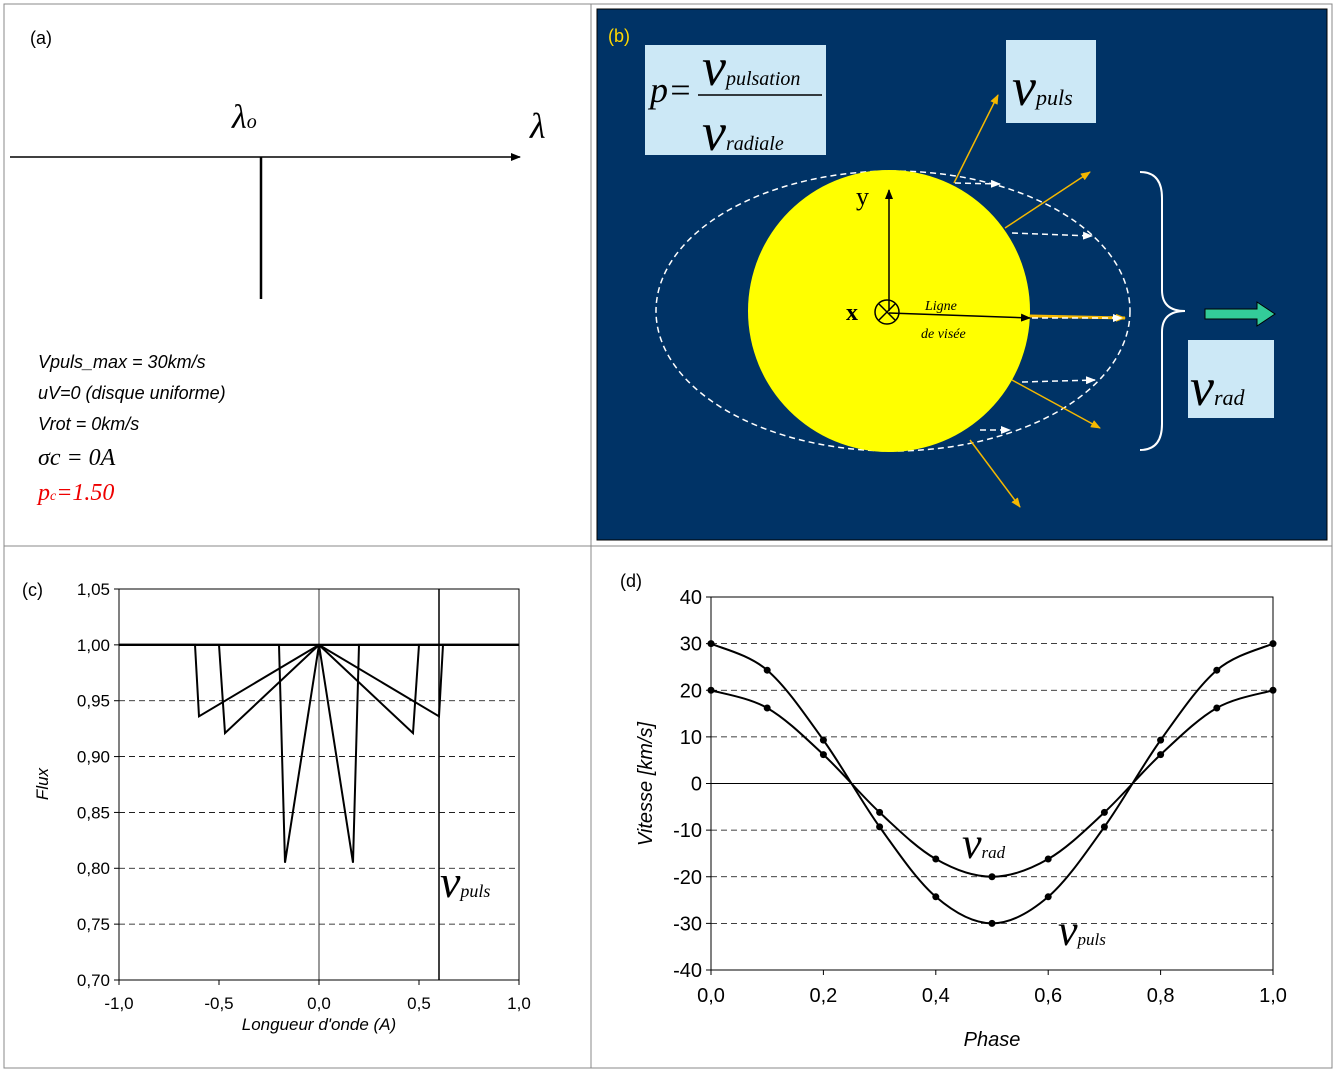  What do you see at coordinates (743, 132) in the screenshot?
I see `formula-denominator: vradiale` at bounding box center [743, 132].